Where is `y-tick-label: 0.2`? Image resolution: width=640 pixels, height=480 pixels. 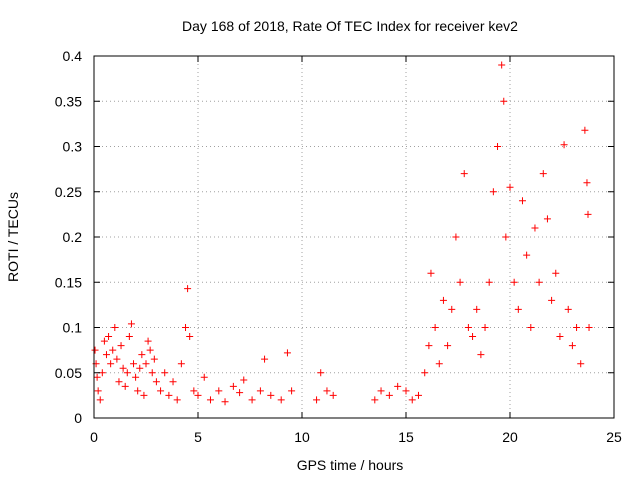 y-tick-label: 0.2 is located at coordinates (73, 237).